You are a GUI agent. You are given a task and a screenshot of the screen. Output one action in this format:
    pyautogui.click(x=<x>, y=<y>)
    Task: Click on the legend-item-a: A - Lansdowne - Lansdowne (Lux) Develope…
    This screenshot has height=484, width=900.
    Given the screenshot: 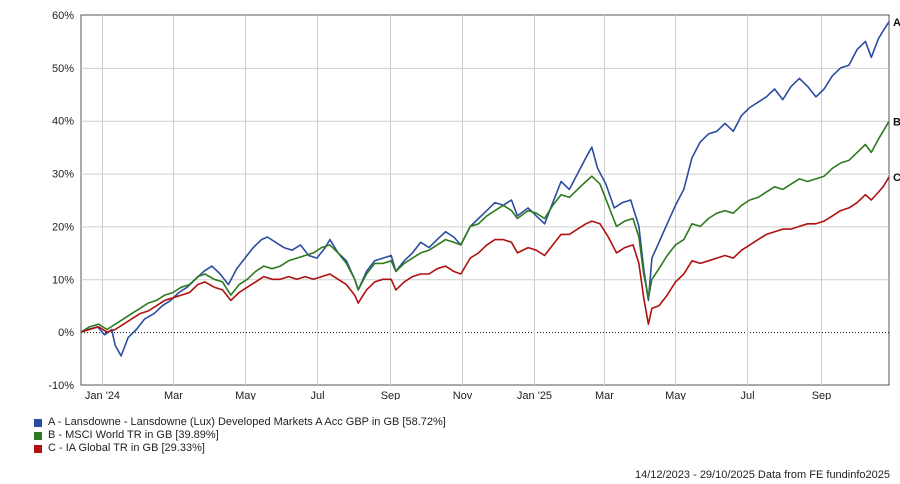 What is the action you would take?
    pyautogui.click(x=240, y=422)
    